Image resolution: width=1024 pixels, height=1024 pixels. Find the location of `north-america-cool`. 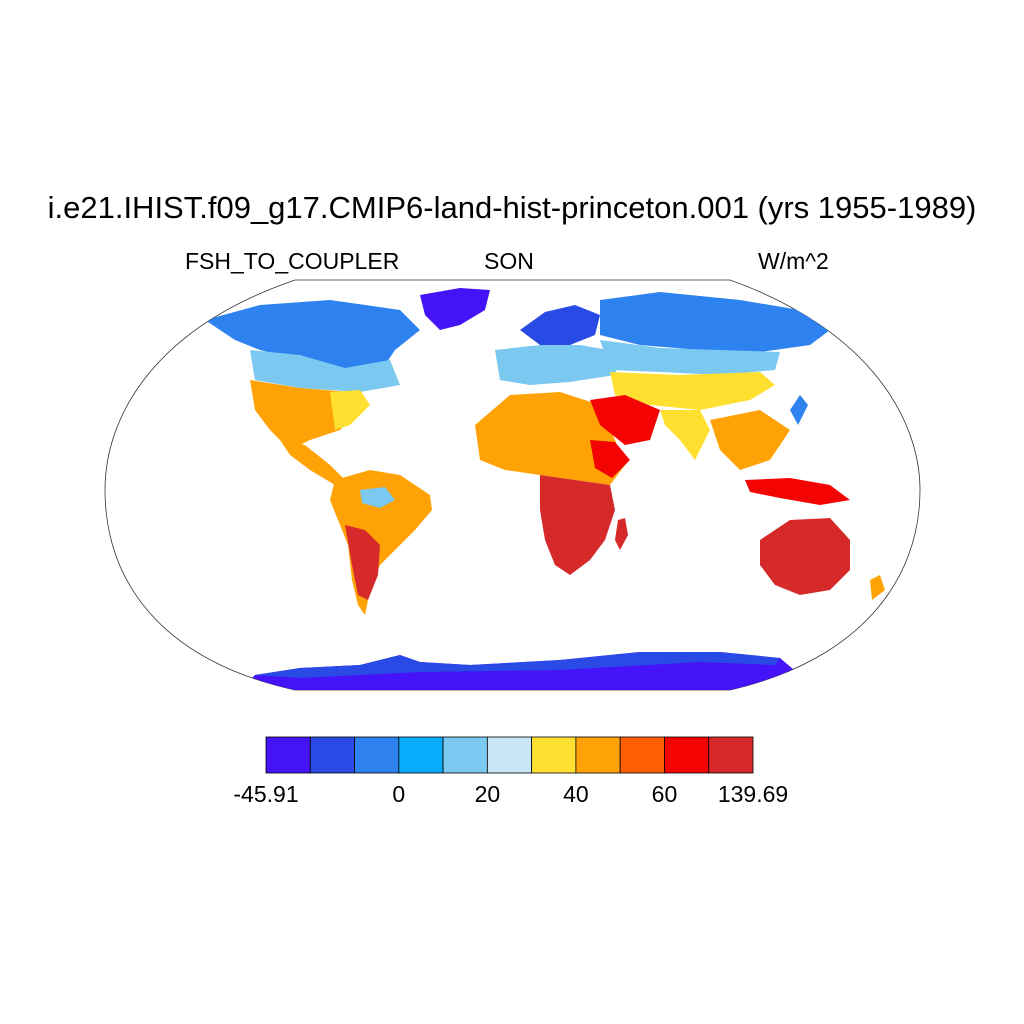

north-america-cool is located at coordinates (325, 371).